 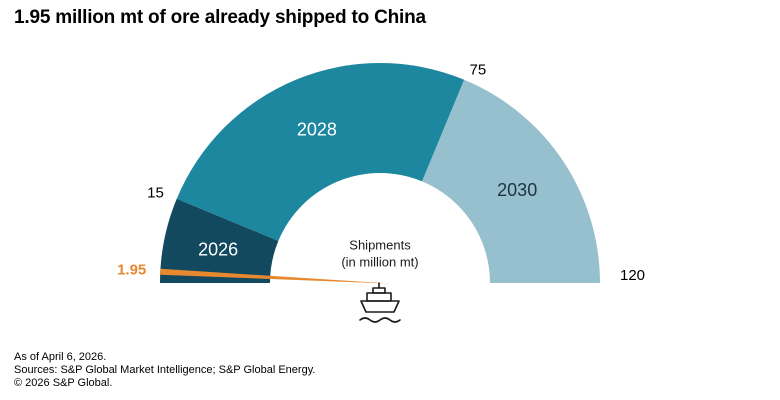 What do you see at coordinates (517, 190) in the screenshot?
I see `segment-label-2030: 2030` at bounding box center [517, 190].